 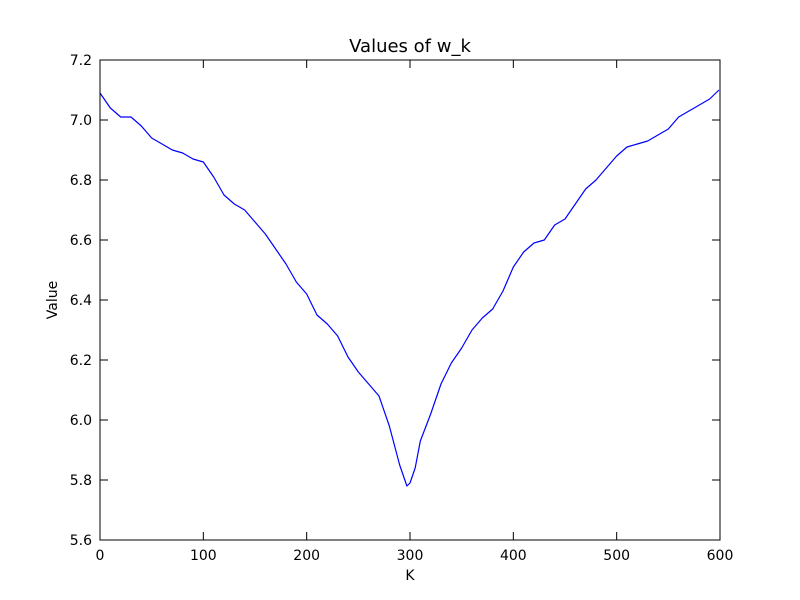 What do you see at coordinates (81, 241) in the screenshot?
I see `y-tick-label: 6.6` at bounding box center [81, 241].